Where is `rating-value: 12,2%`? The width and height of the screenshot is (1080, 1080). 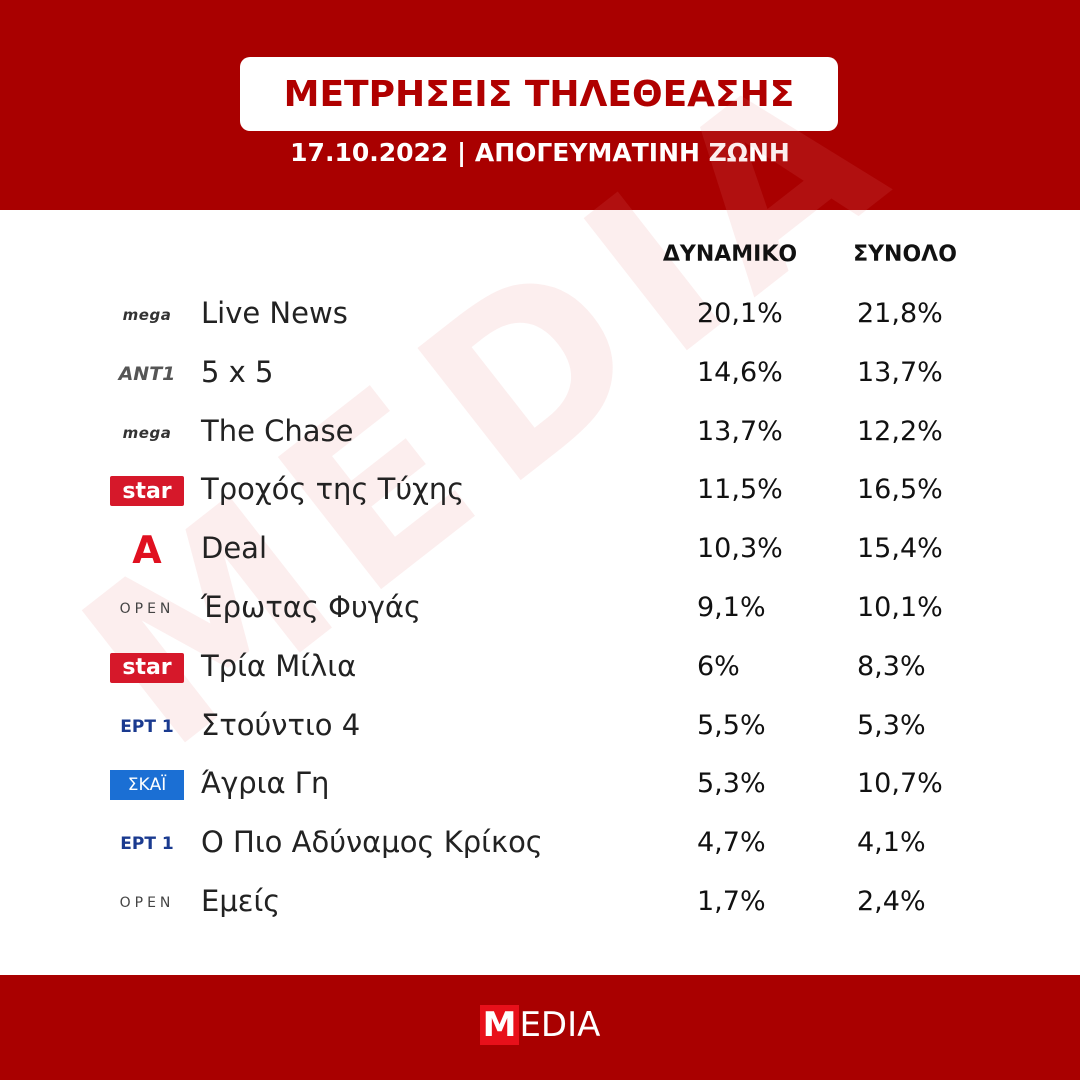
rating-value: 12,2% is located at coordinates (900, 431).